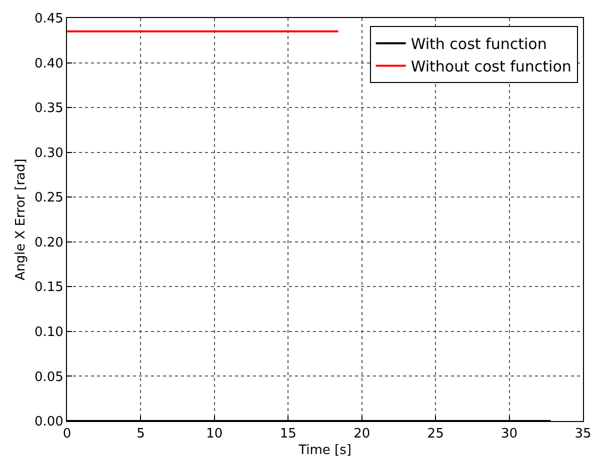  Describe the element at coordinates (49, 19) in the screenshot. I see `y-tick-label: 0.45` at that location.